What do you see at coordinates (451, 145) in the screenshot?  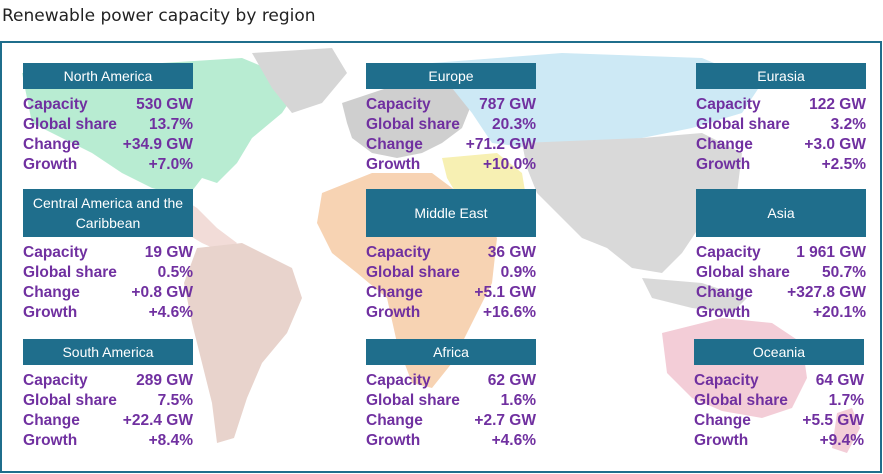 I see `change-row: Change +71.2 GW` at bounding box center [451, 145].